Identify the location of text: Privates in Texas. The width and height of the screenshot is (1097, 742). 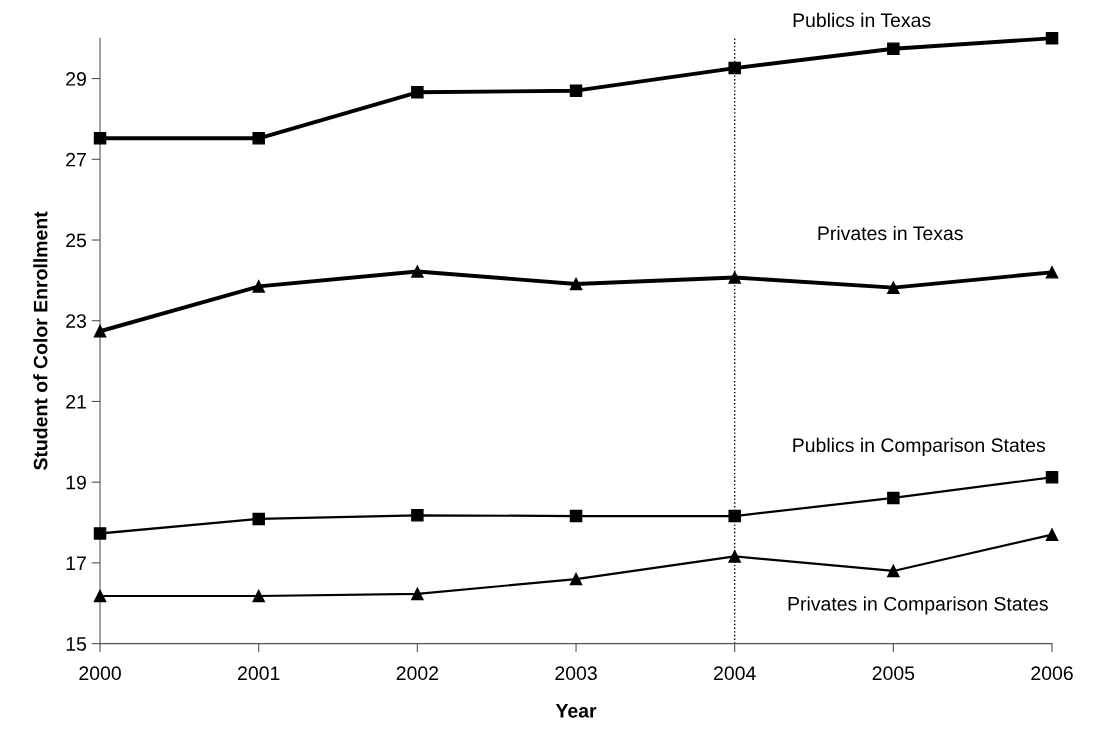
(890, 233).